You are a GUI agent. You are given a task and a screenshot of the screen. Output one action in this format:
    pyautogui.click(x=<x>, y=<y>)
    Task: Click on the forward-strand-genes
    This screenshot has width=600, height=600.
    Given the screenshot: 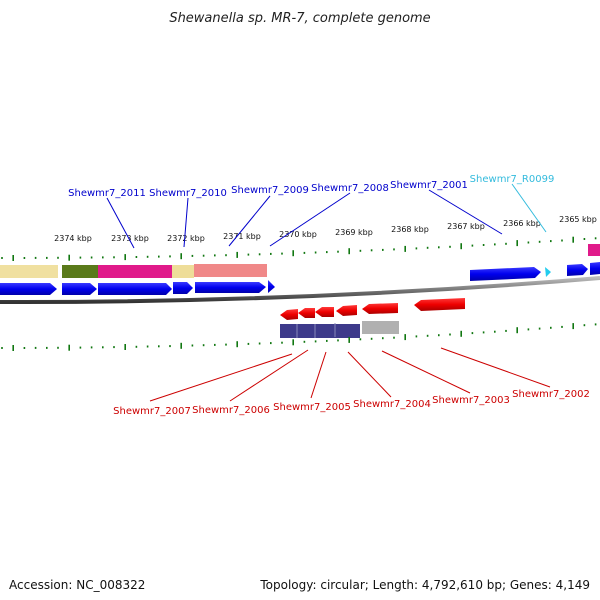 What is the action you would take?
    pyautogui.click(x=300, y=278)
    